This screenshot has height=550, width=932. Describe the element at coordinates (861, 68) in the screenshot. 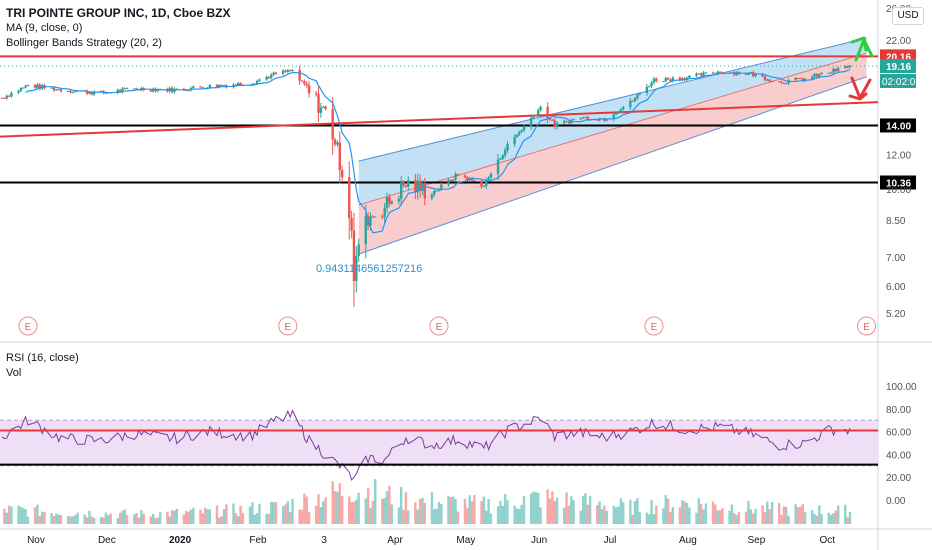

I see `drawing-overlay` at that location.